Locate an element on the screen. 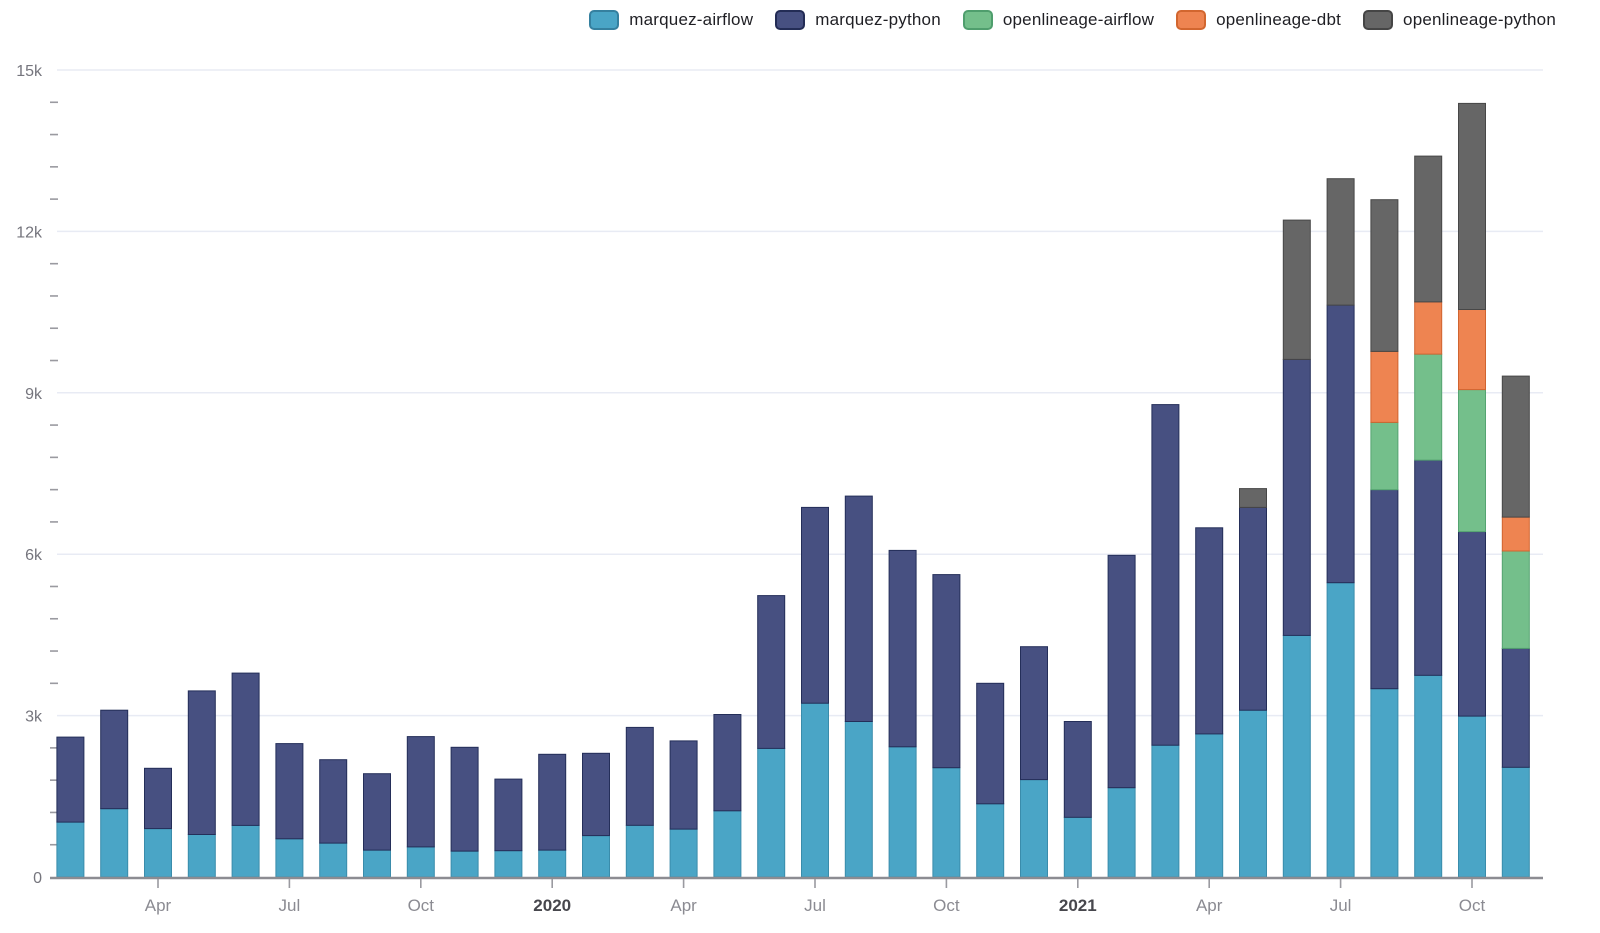 Image resolution: width=1600 pixels, height=933 pixels. legend-item-openlineage-airflow: openlineage-airflow is located at coordinates (1058, 20).